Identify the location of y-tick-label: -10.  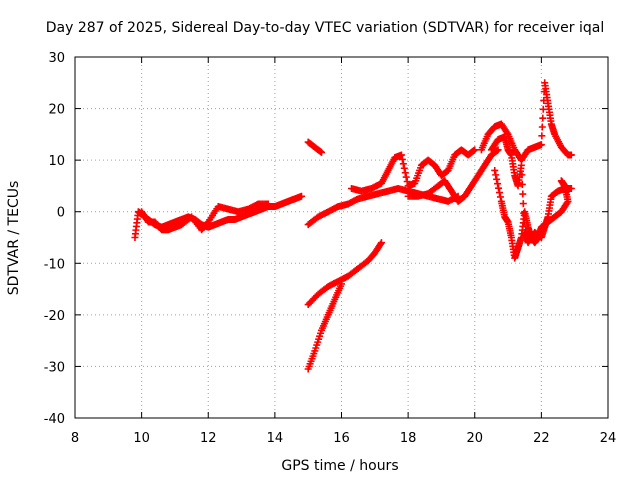
(54, 264).